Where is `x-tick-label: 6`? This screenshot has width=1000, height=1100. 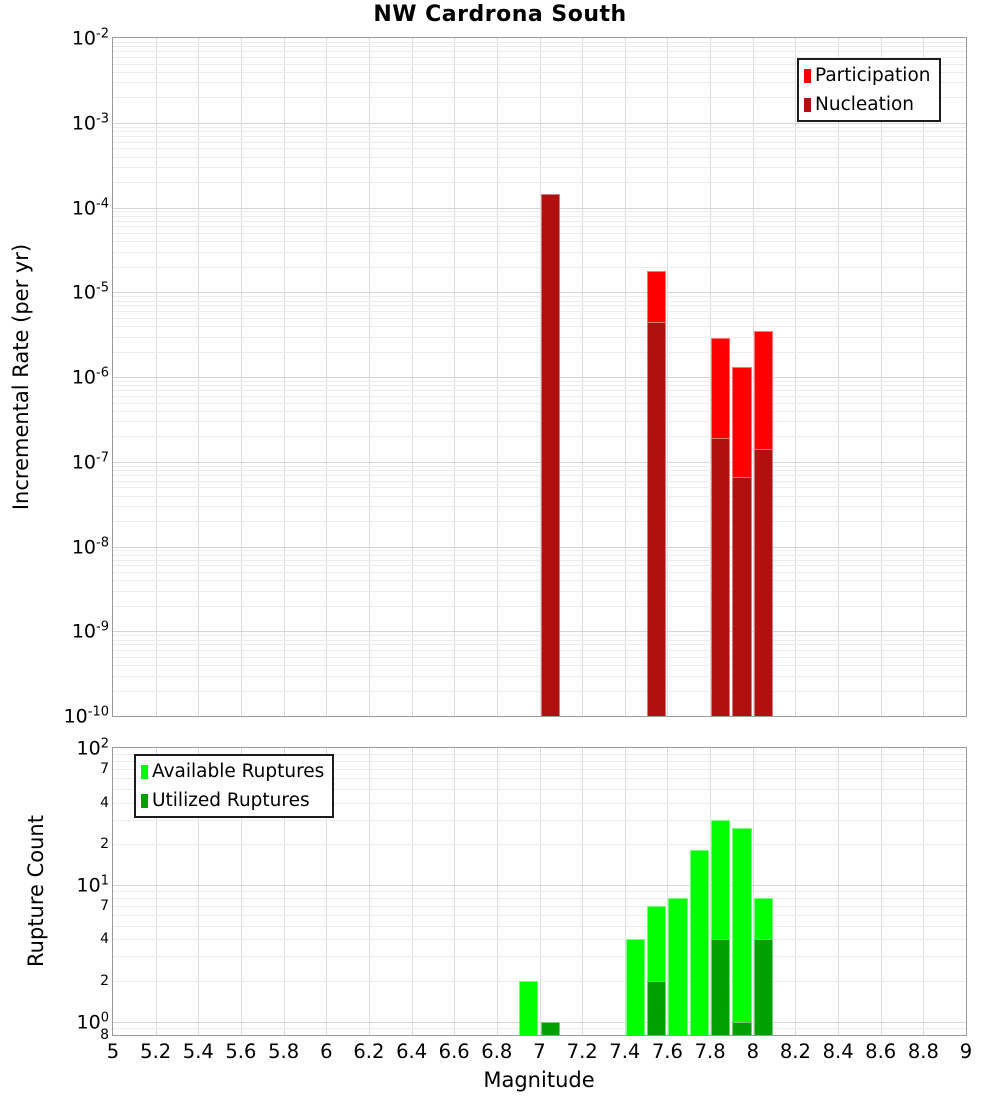
x-tick-label: 6 is located at coordinates (326, 1051).